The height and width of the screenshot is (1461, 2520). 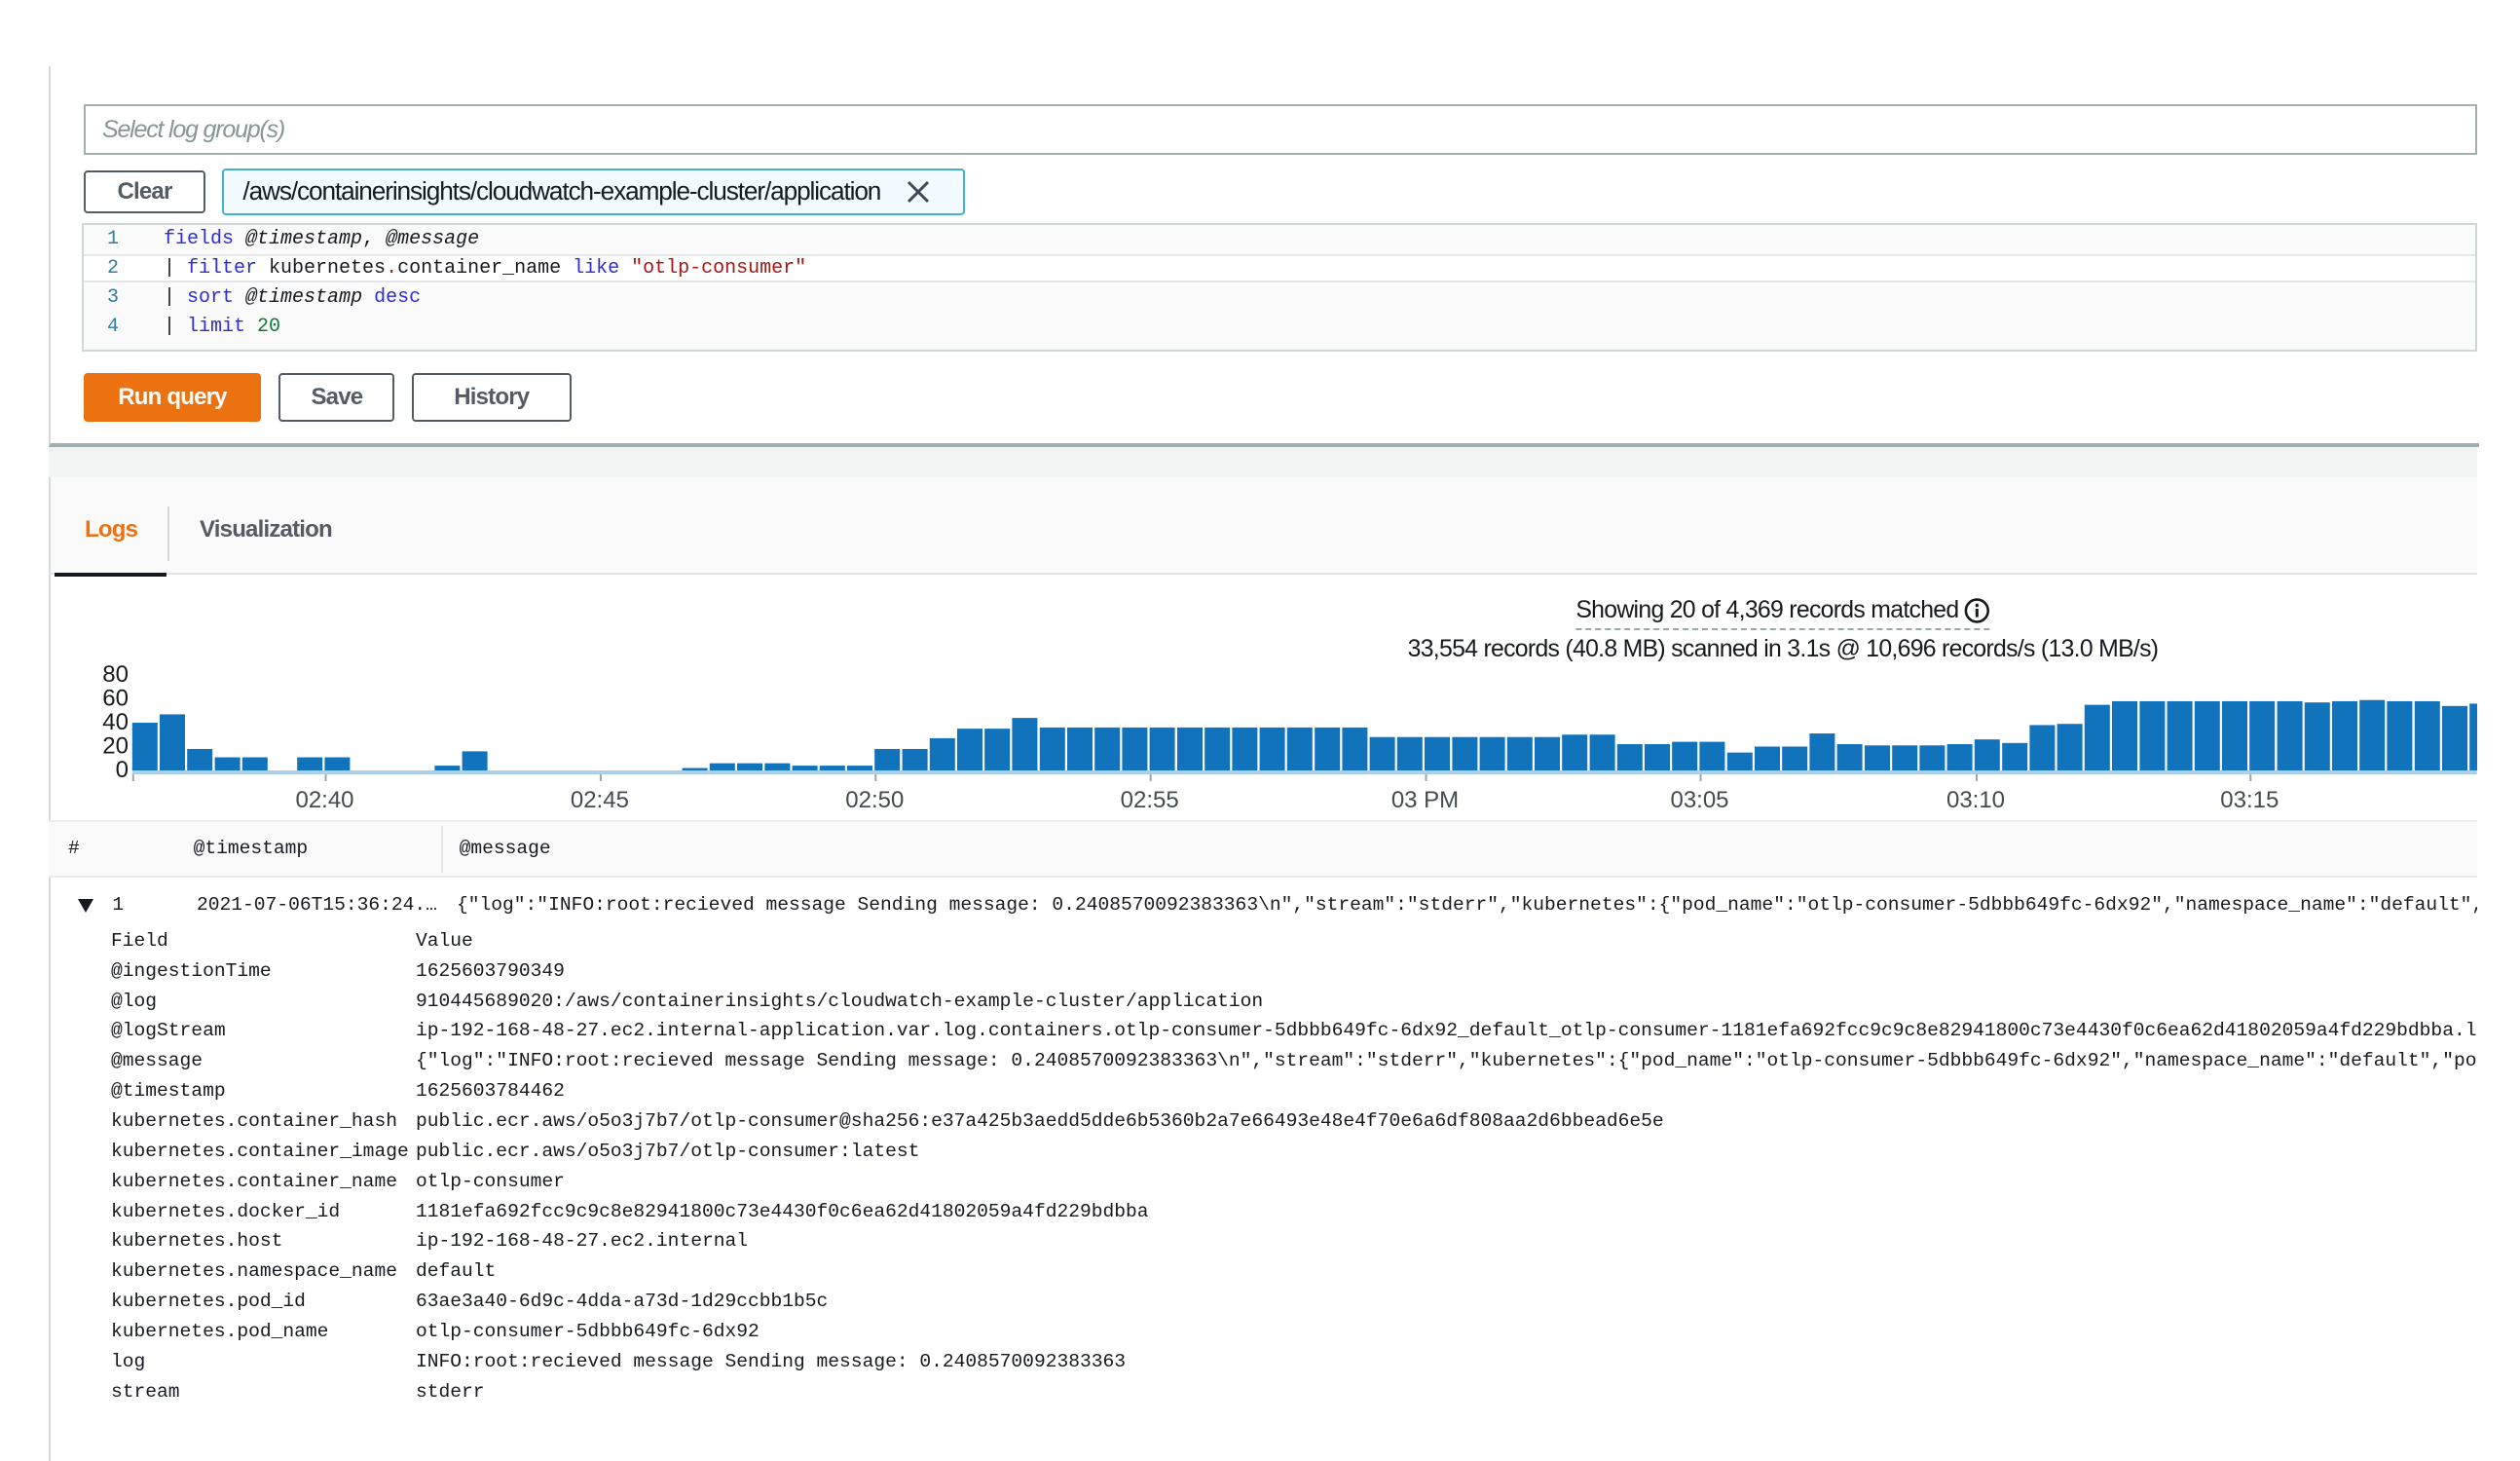 What do you see at coordinates (115, 698) in the screenshot?
I see `svg-text: 60` at bounding box center [115, 698].